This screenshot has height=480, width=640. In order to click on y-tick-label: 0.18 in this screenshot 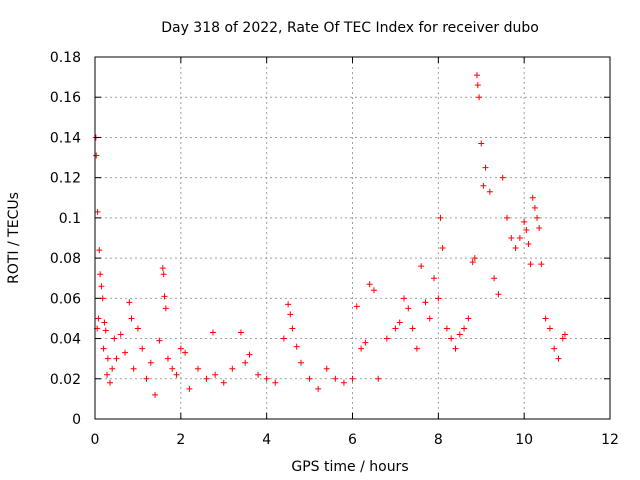, I will do `click(65, 58)`.